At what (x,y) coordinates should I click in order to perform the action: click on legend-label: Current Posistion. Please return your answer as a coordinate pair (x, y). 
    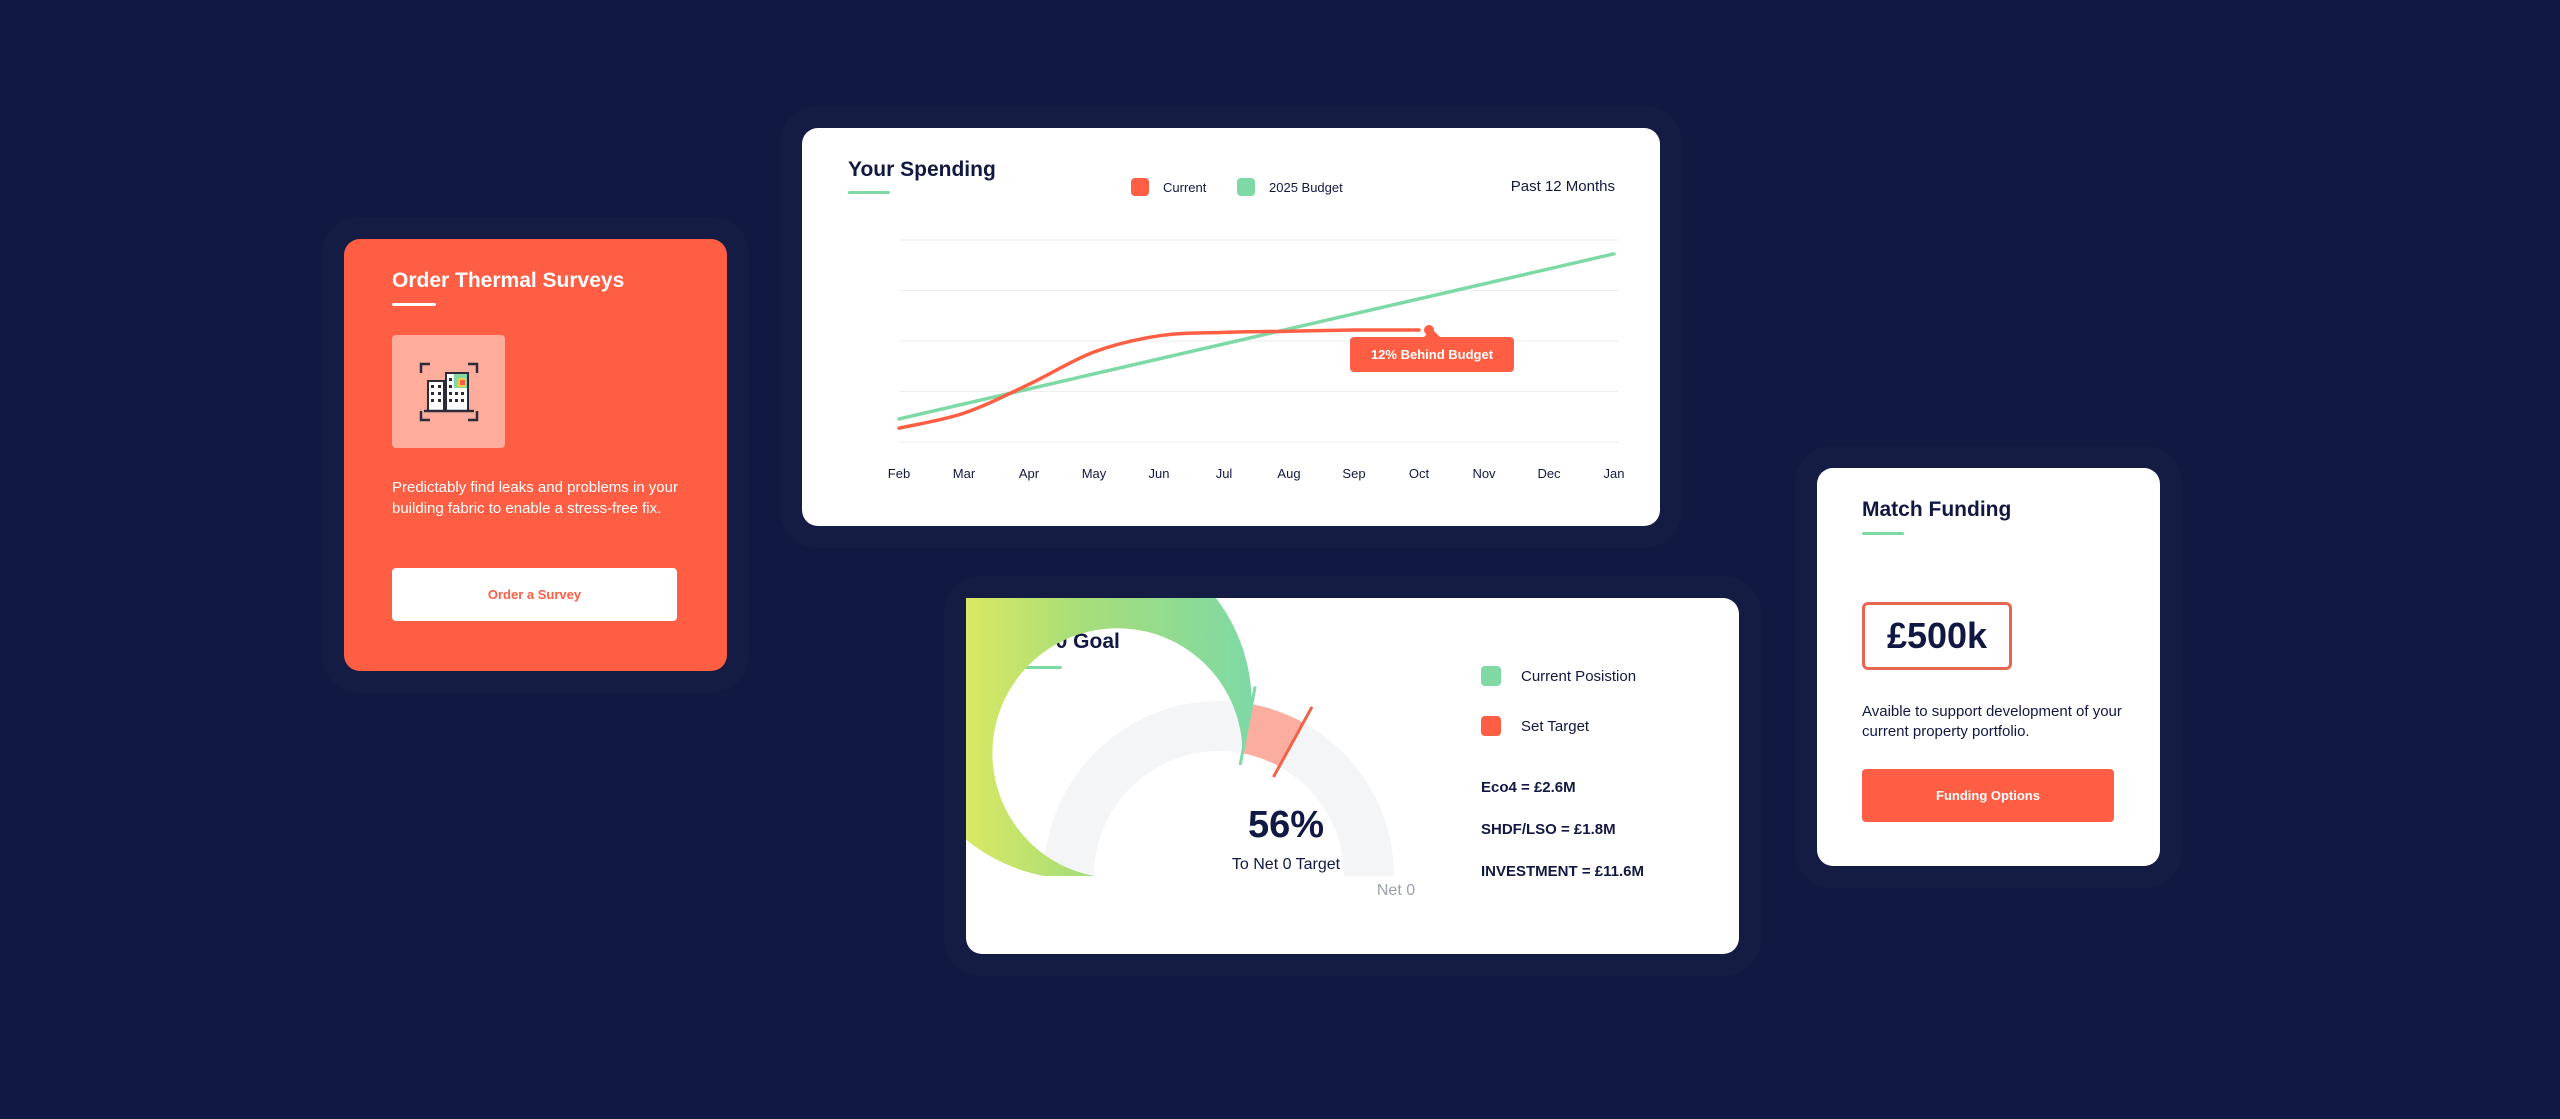
    Looking at the image, I should click on (1579, 676).